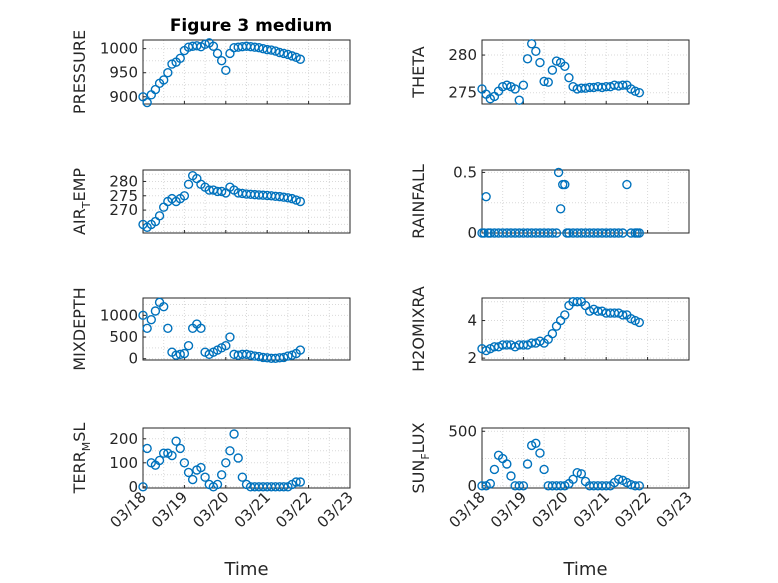 The height and width of the screenshot is (583, 778). What do you see at coordinates (465, 172) in the screenshot?
I see `y-tick-label: 0.5` at bounding box center [465, 172].